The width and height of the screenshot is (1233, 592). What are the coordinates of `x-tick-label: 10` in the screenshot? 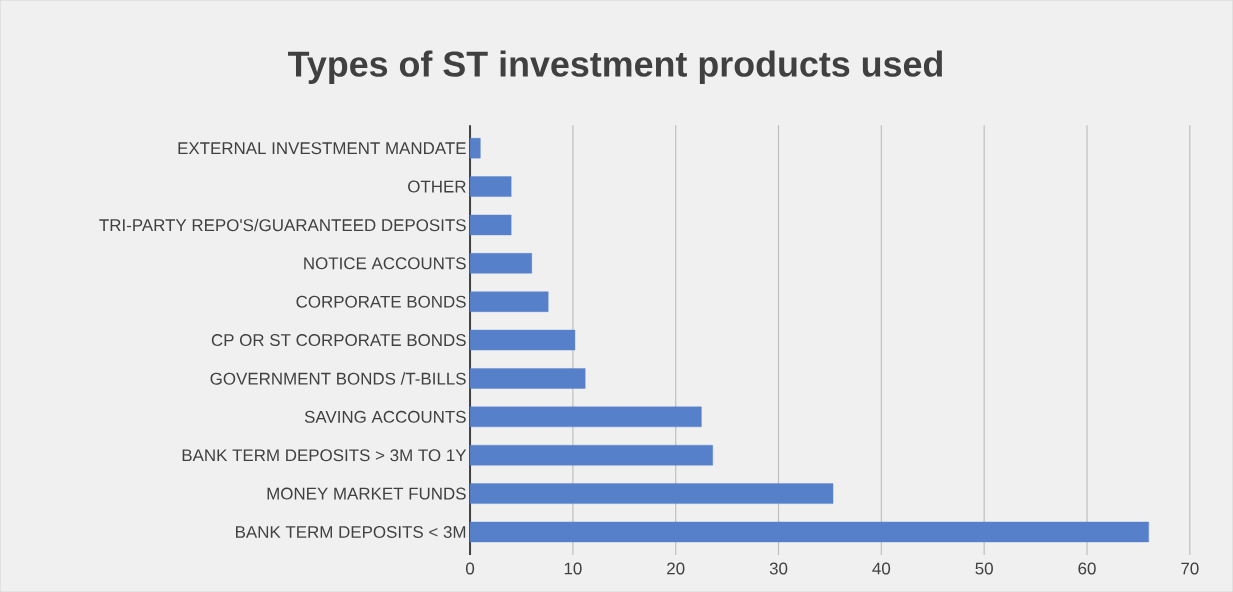 It's located at (573, 568).